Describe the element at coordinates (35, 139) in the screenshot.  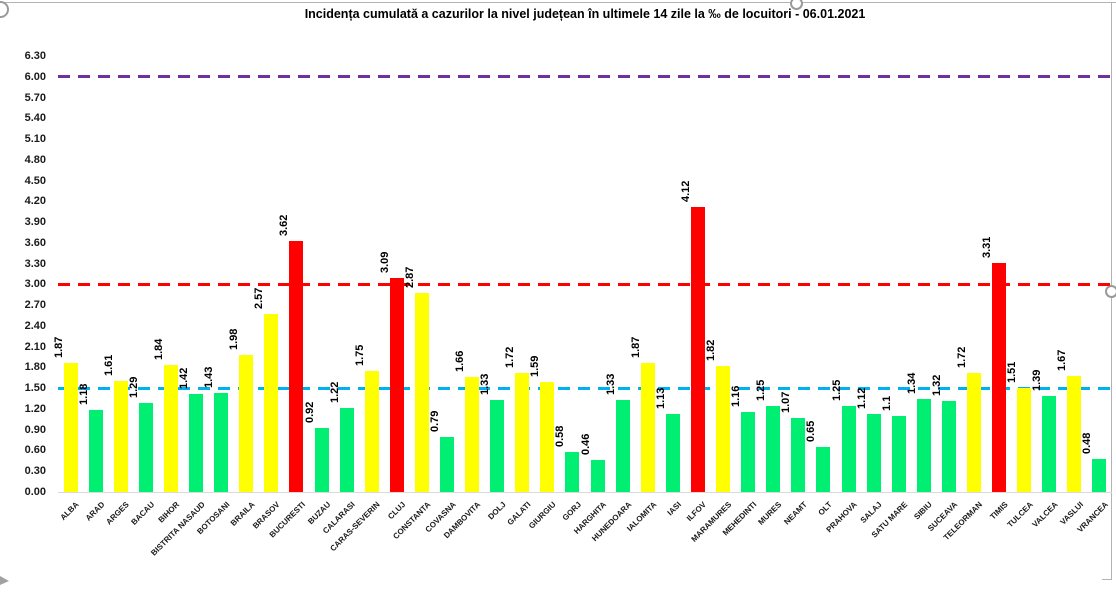
I see `y-axis-tick-label: 5.10` at that location.